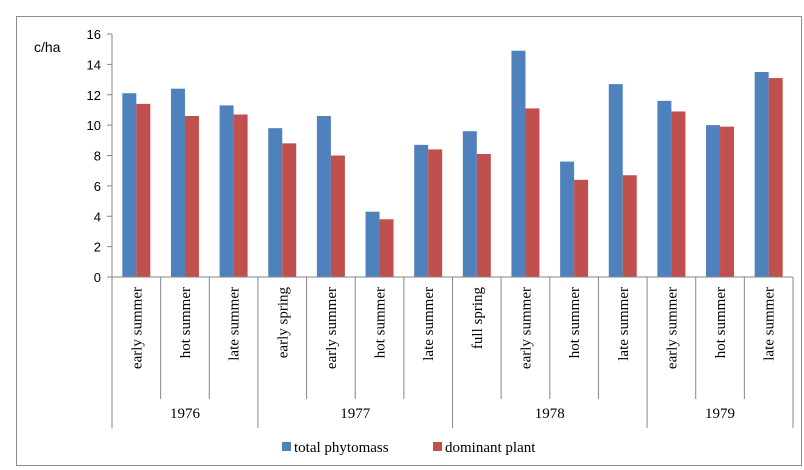 Image resolution: width=804 pixels, height=470 pixels. I want to click on group-label: 1976, so click(185, 414).